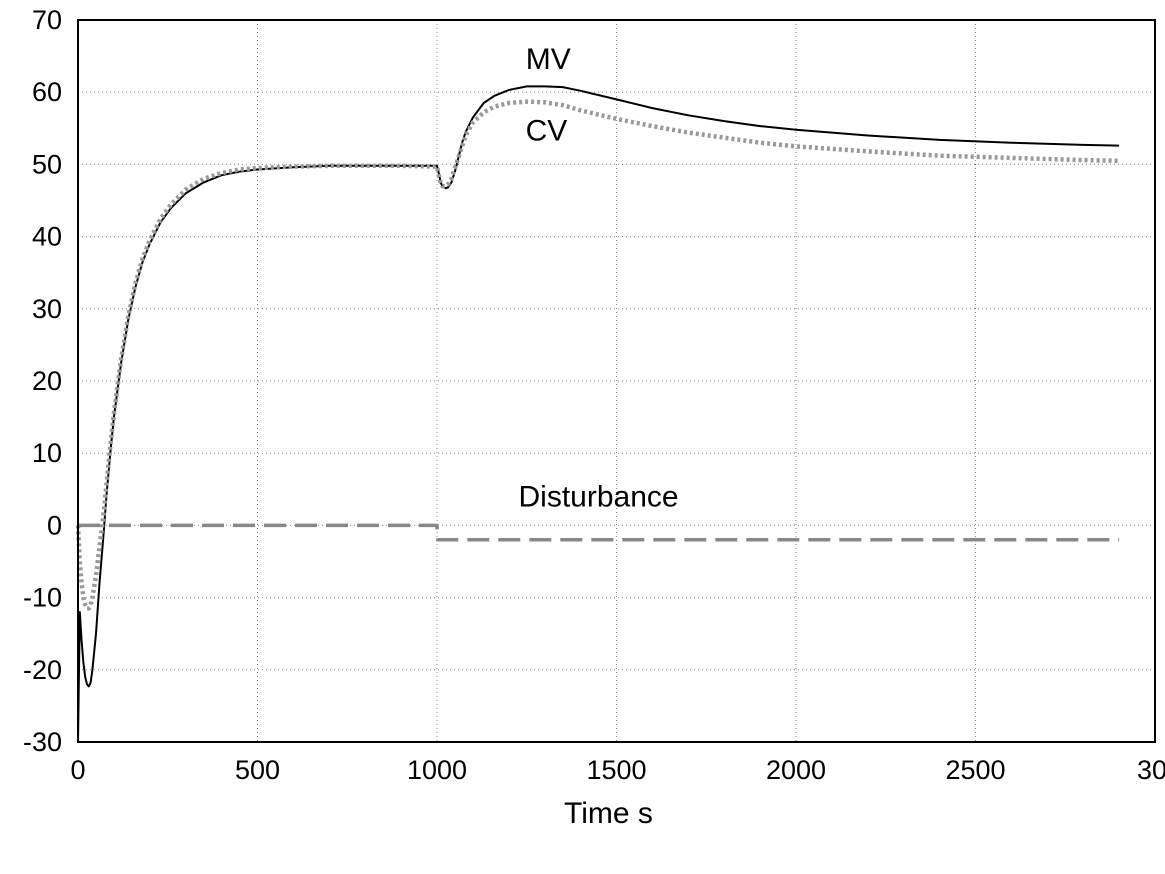  What do you see at coordinates (47, 453) in the screenshot?
I see `y-tick-label: 10` at bounding box center [47, 453].